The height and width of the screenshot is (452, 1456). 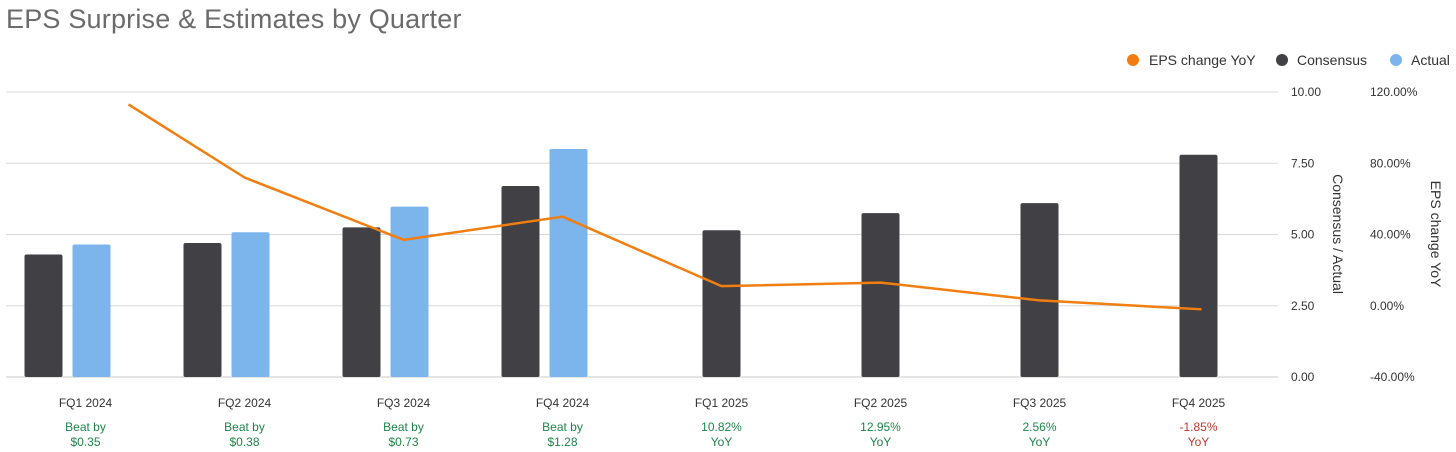 I want to click on right-axis-tick: 120.00%, so click(x=1394, y=92).